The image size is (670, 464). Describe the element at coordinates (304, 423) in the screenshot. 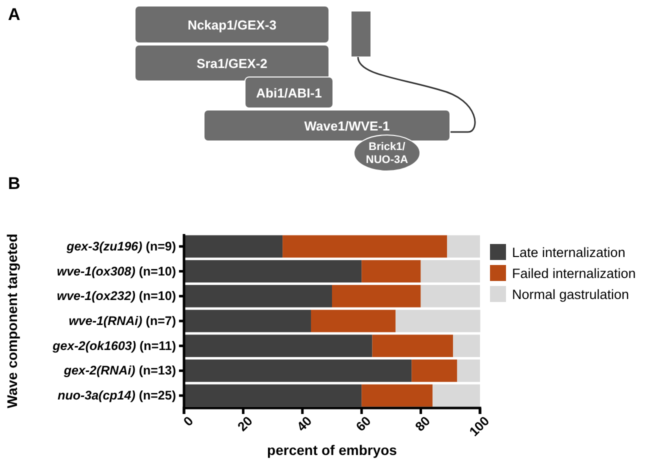

I see `x-tick-label: 40` at that location.